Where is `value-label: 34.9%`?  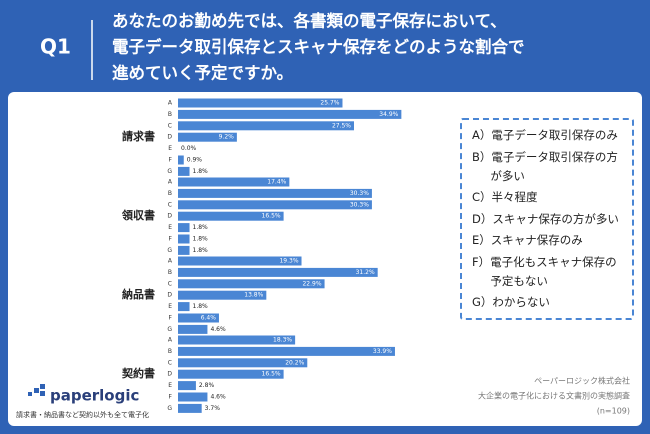 value-label: 34.9% is located at coordinates (388, 114).